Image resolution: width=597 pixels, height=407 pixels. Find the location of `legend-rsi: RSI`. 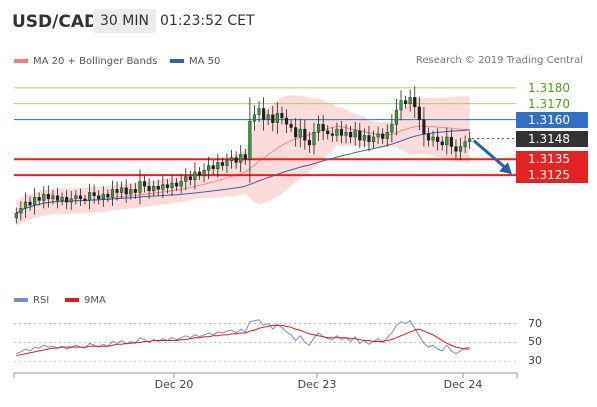

legend-rsi: RSI is located at coordinates (31, 301).